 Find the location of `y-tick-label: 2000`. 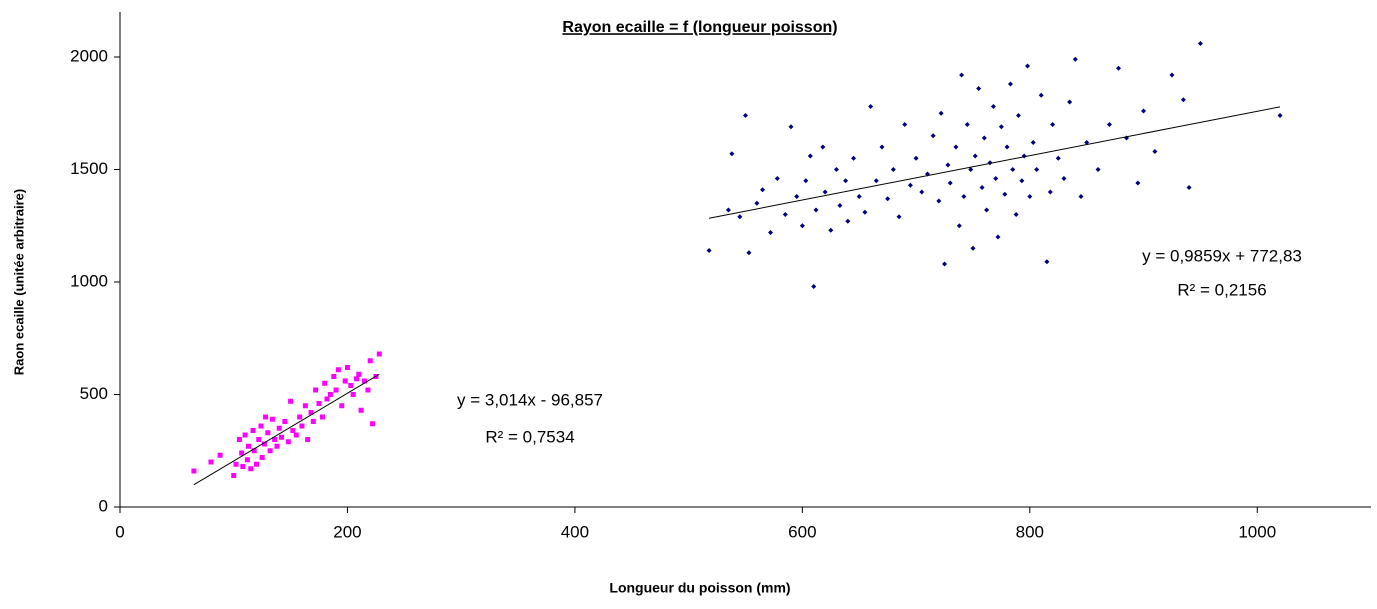

y-tick-label: 2000 is located at coordinates (89, 55).